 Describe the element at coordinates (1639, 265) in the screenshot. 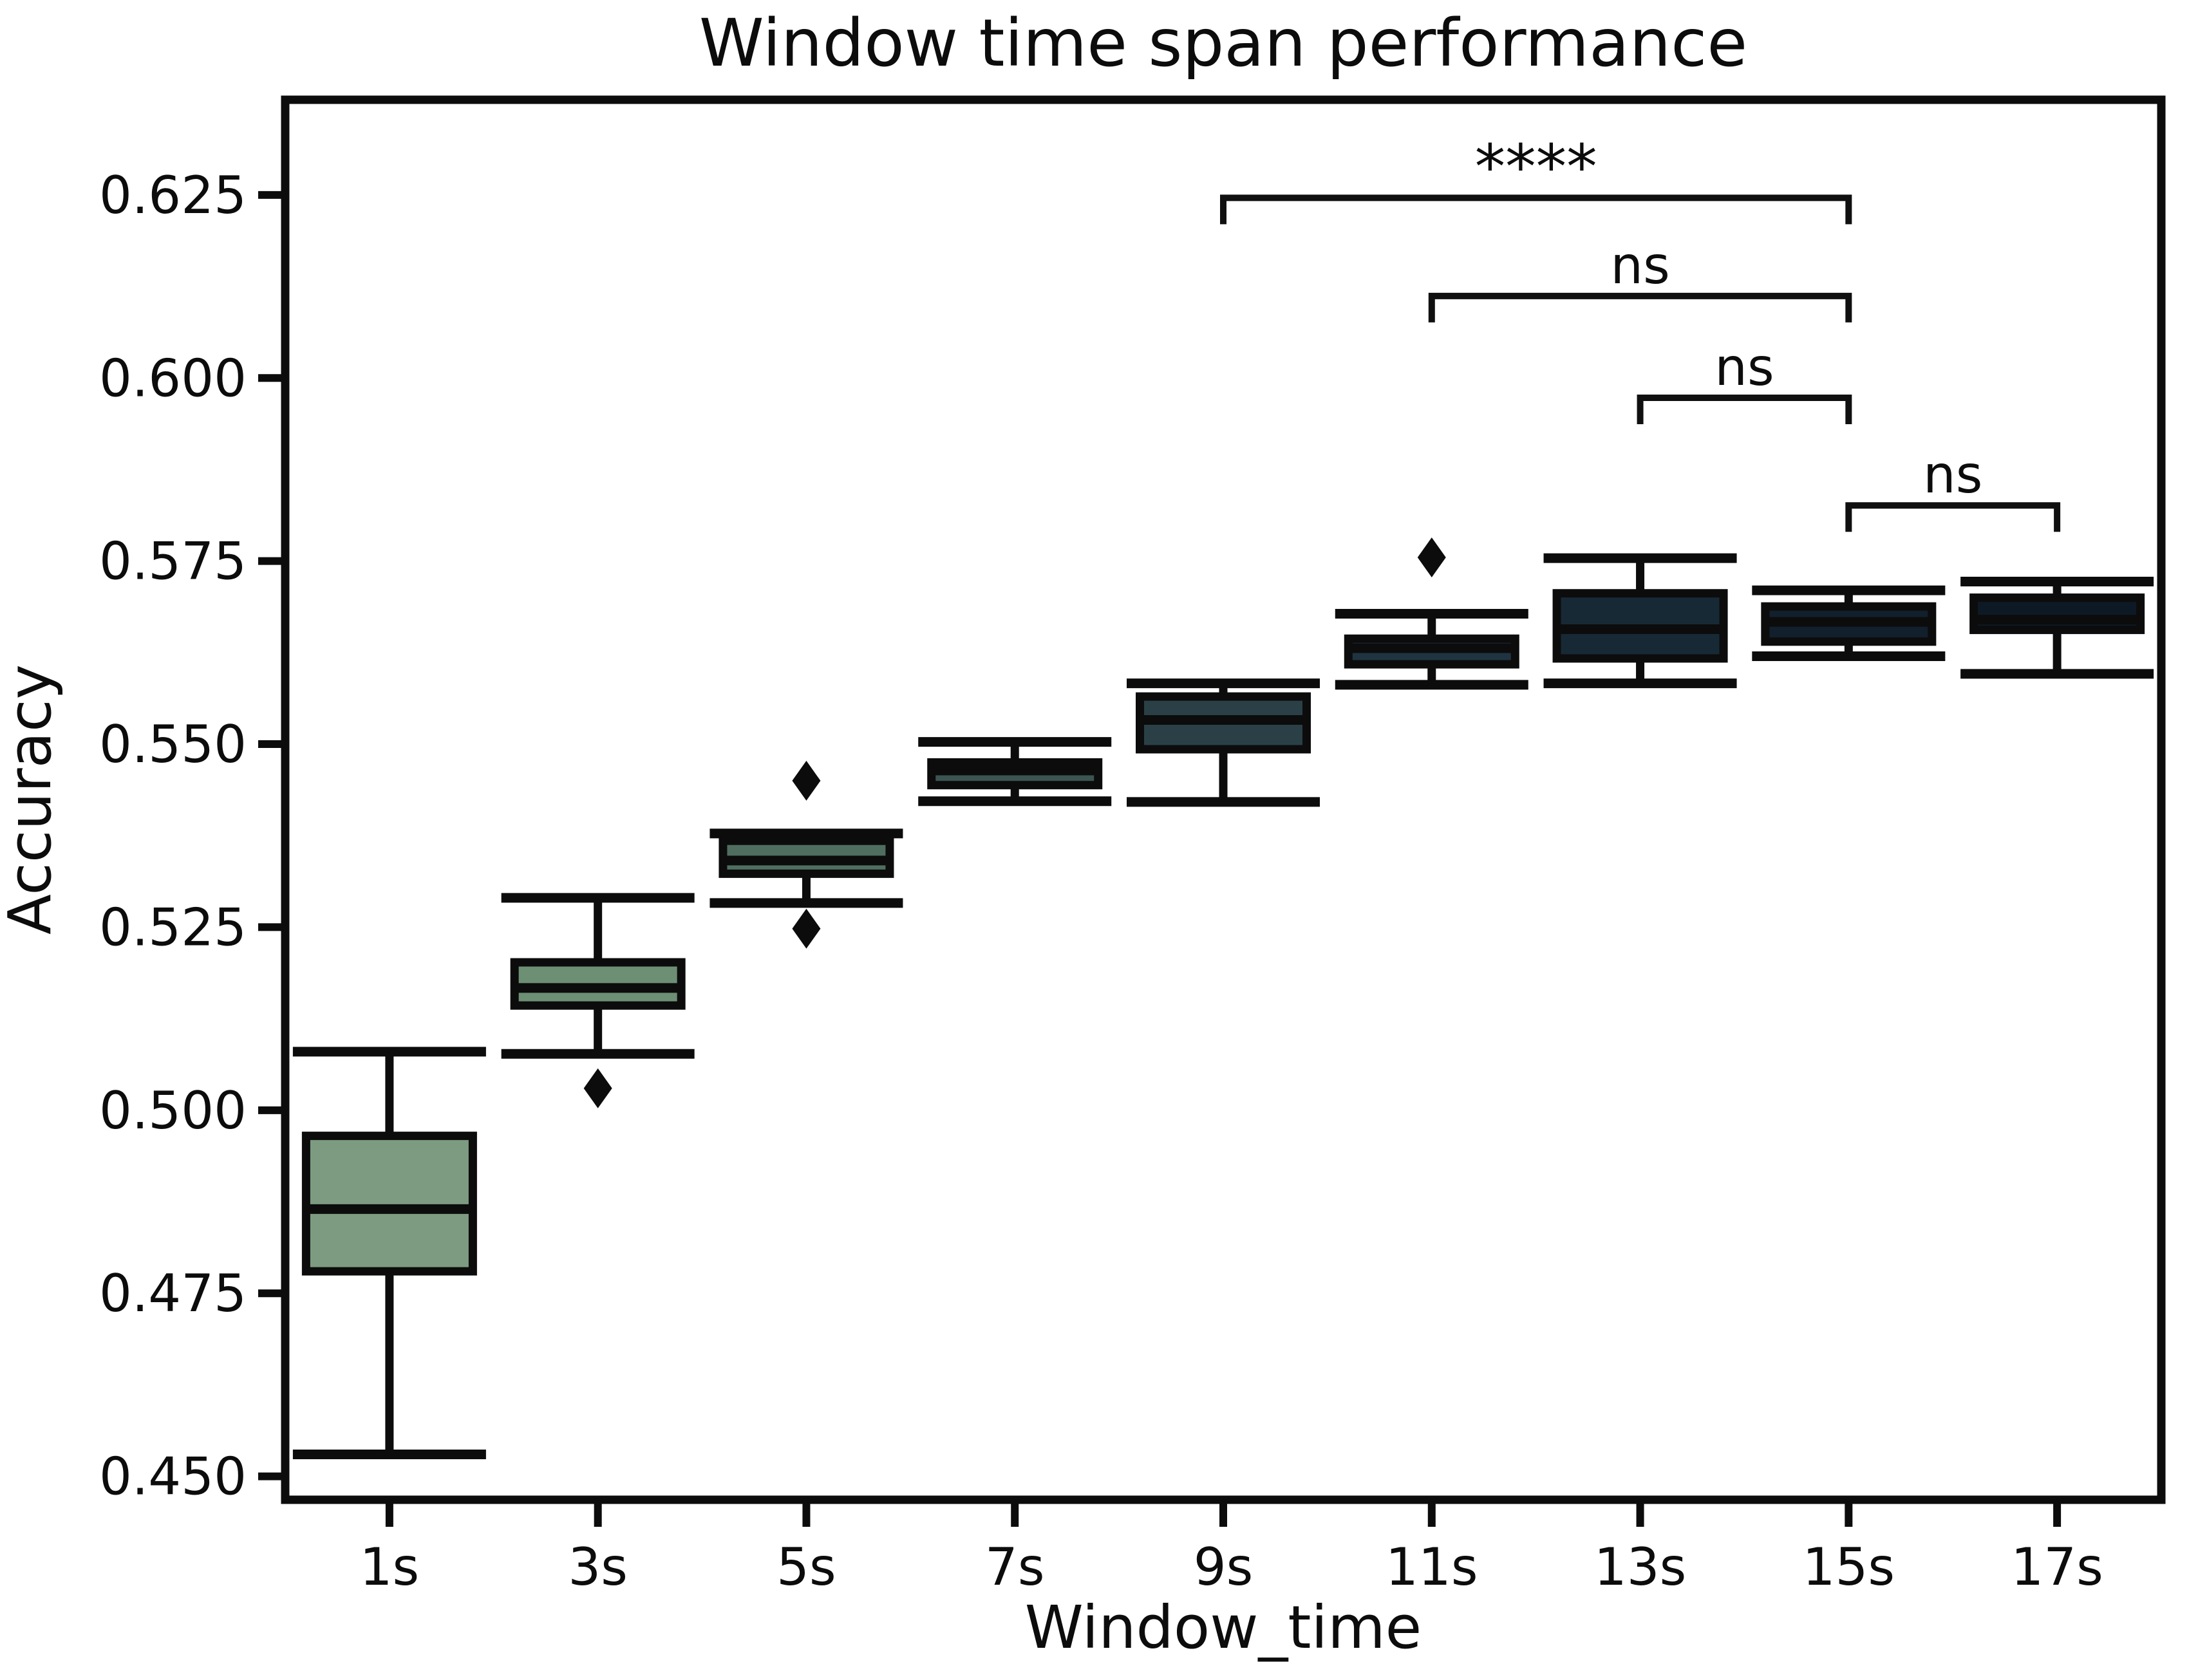

I see `sig-label-11s-15s: ns` at that location.